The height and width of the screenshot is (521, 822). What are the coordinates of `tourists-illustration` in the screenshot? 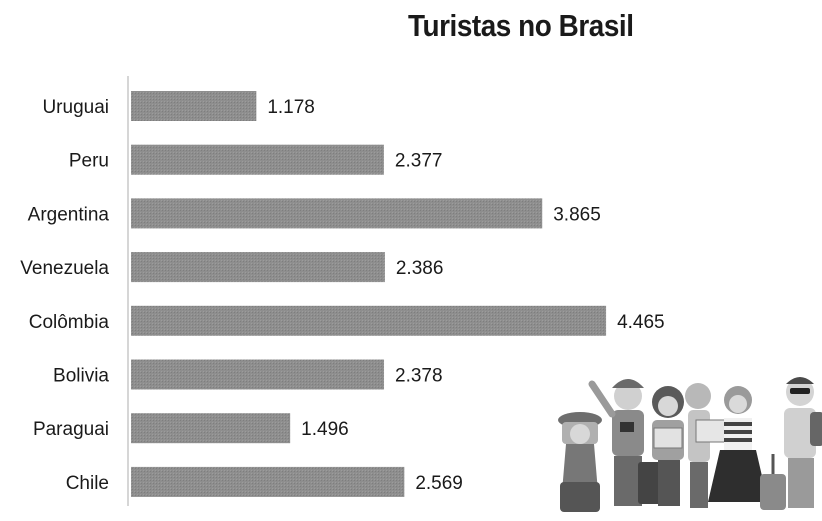 It's located at (690, 444).